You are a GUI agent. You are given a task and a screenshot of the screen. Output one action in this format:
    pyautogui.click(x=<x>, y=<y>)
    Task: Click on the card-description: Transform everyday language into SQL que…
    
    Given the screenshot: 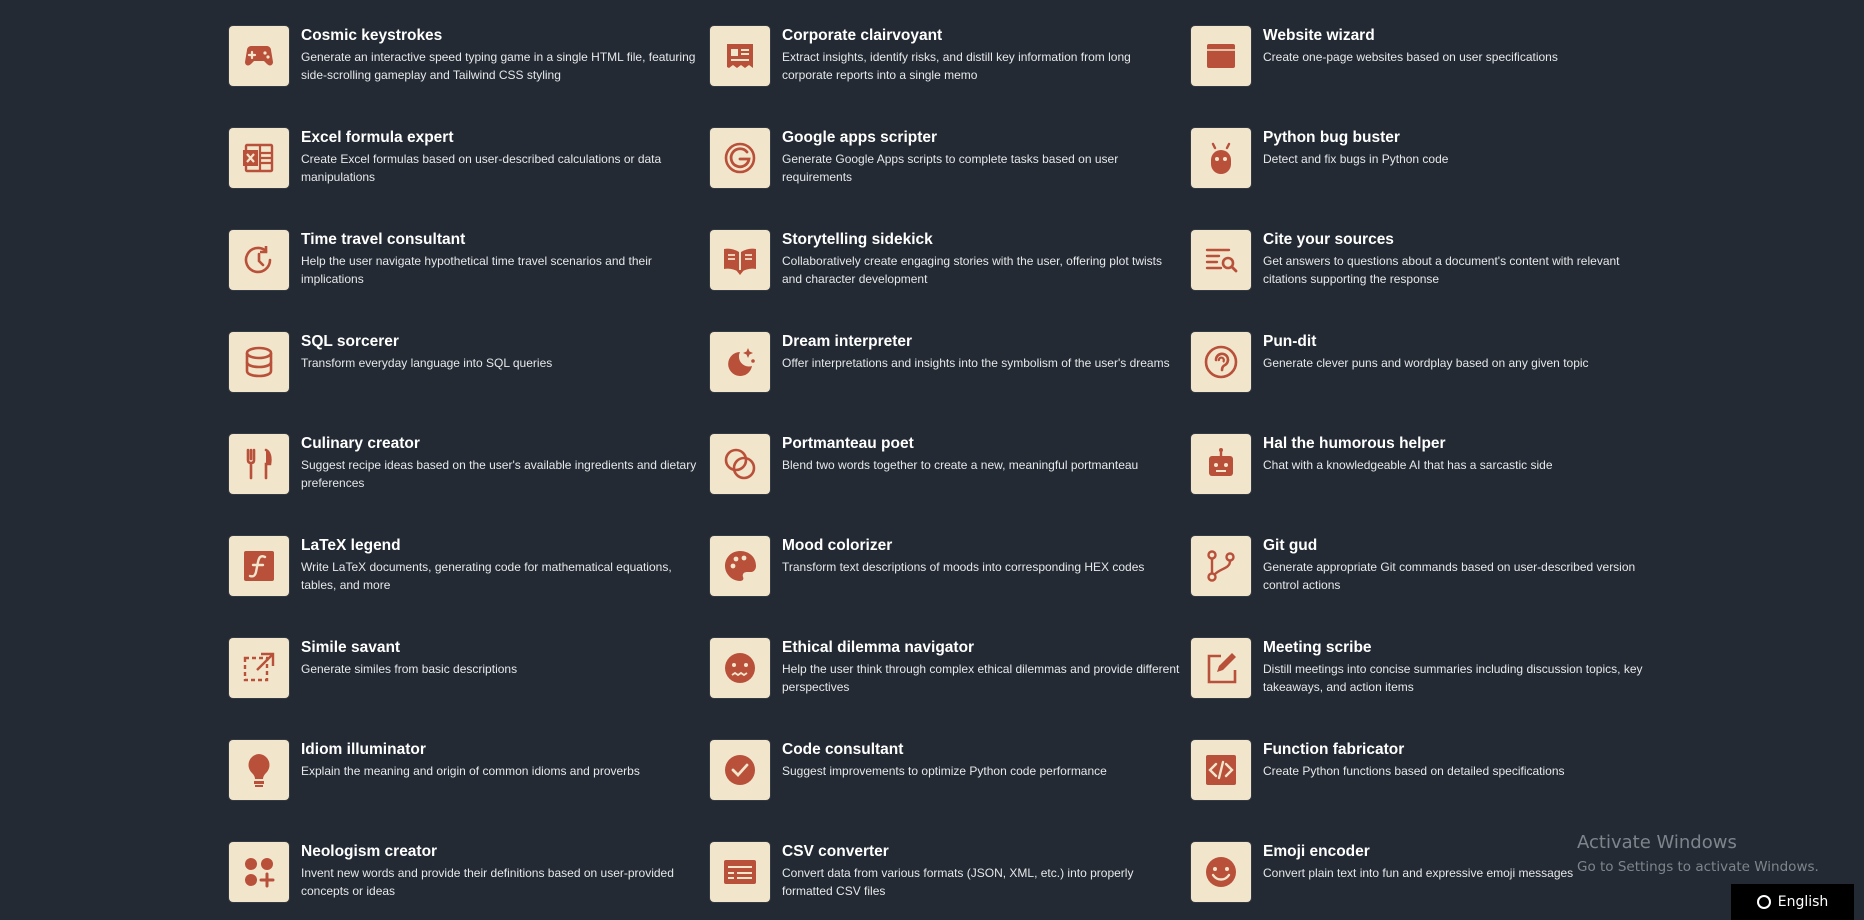 What is the action you would take?
    pyautogui.click(x=427, y=363)
    